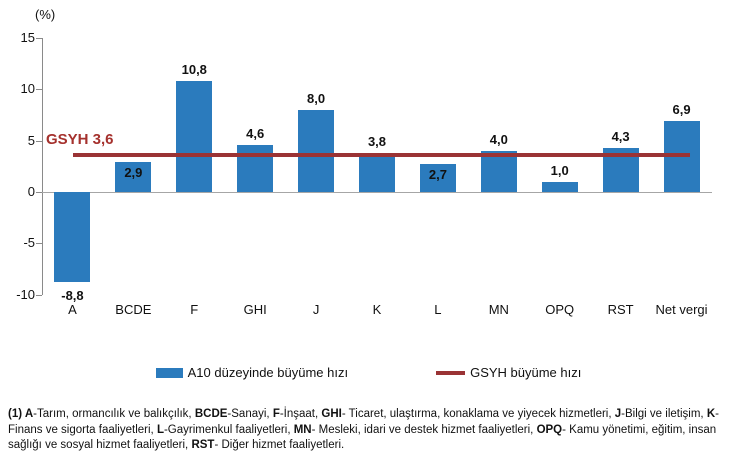  I want to click on x-category-label: J, so click(316, 309).